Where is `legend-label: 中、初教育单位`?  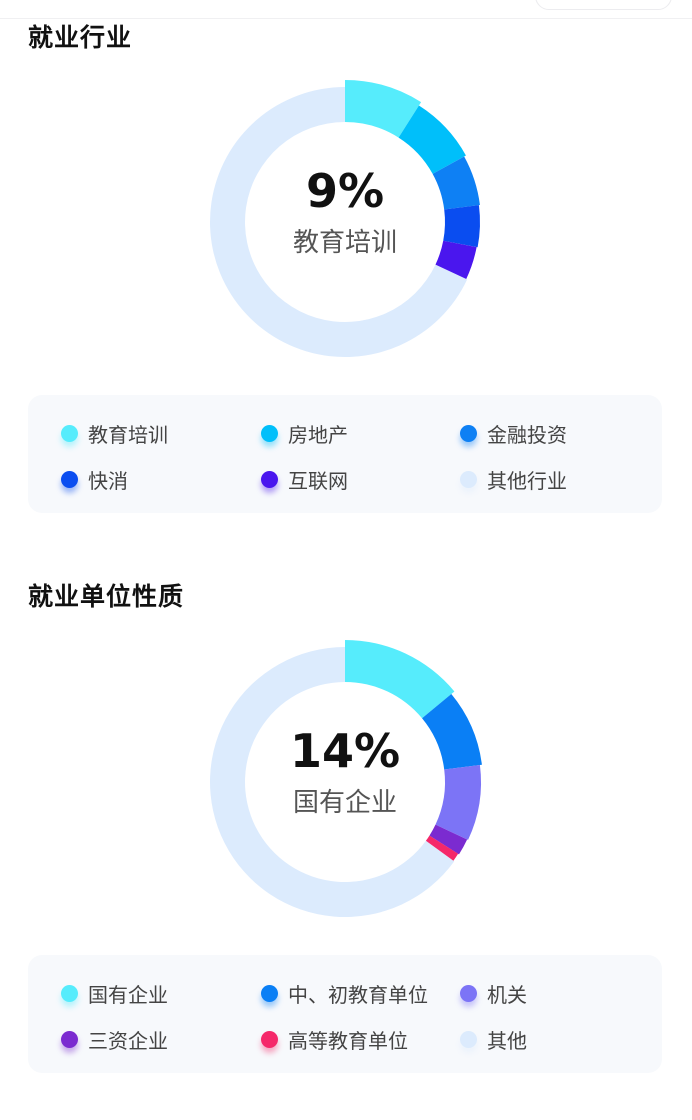 legend-label: 中、初教育单位 is located at coordinates (358, 995).